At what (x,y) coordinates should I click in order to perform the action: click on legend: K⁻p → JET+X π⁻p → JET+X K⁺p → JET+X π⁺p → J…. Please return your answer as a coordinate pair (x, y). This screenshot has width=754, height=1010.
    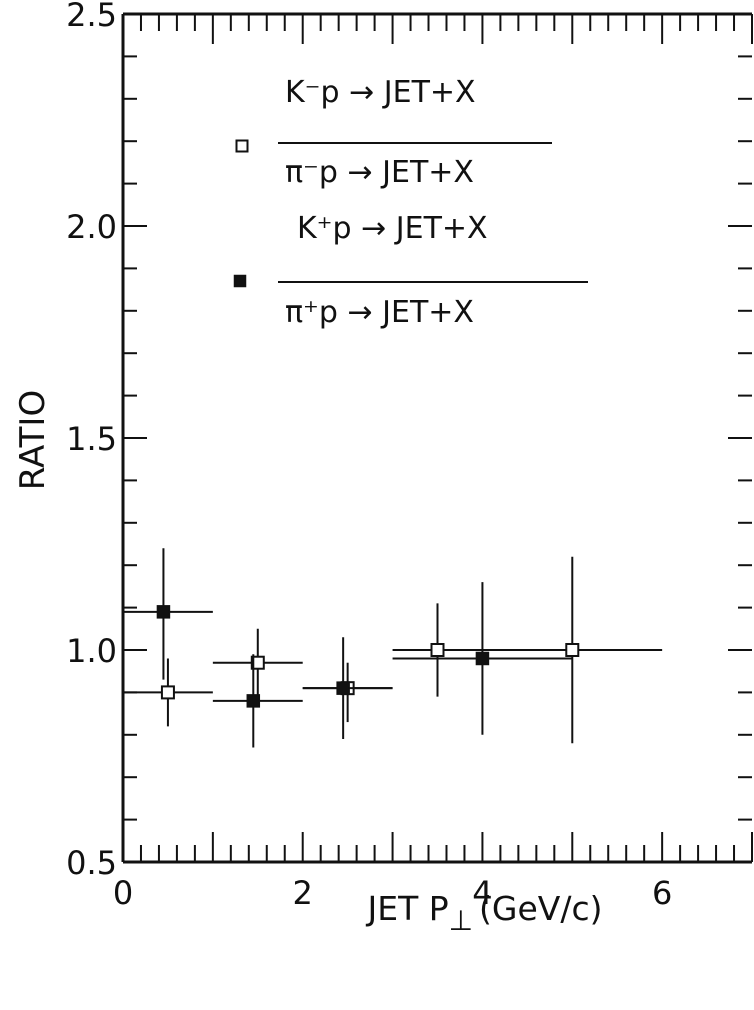
    Looking at the image, I should click on (410, 202).